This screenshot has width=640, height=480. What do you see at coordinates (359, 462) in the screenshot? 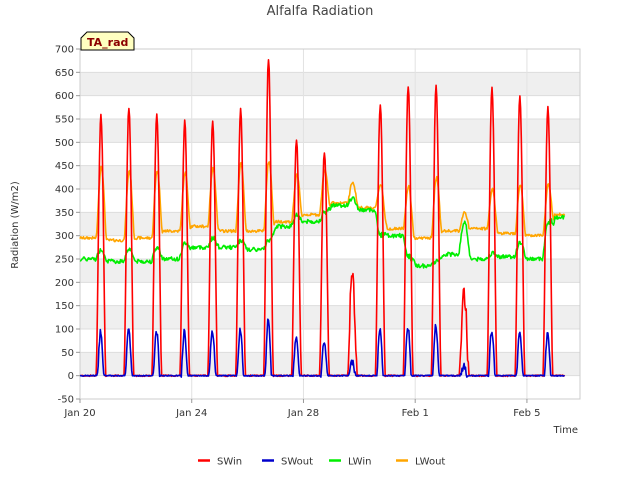
I see `legend-label-lwin: LWin` at bounding box center [359, 462].